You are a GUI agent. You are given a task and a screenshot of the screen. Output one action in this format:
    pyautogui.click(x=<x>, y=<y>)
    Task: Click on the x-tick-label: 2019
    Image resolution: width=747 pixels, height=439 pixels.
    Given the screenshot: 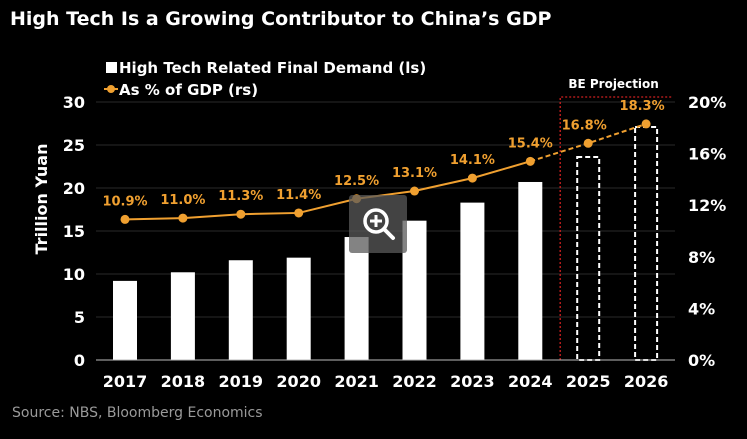 What is the action you would take?
    pyautogui.click(x=241, y=381)
    